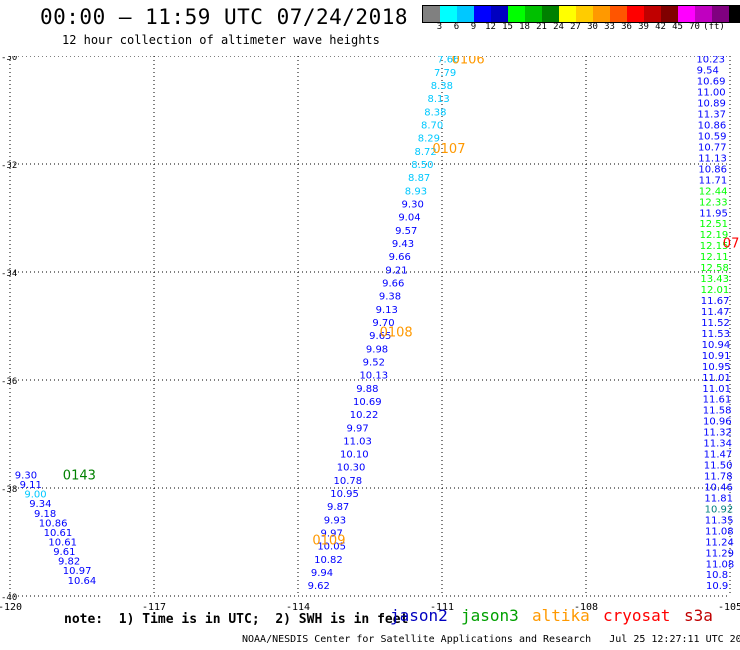 The image size is (740, 650). Describe the element at coordinates (406, 231) in the screenshot. I see `wave-height-value: 9.57` at that location.